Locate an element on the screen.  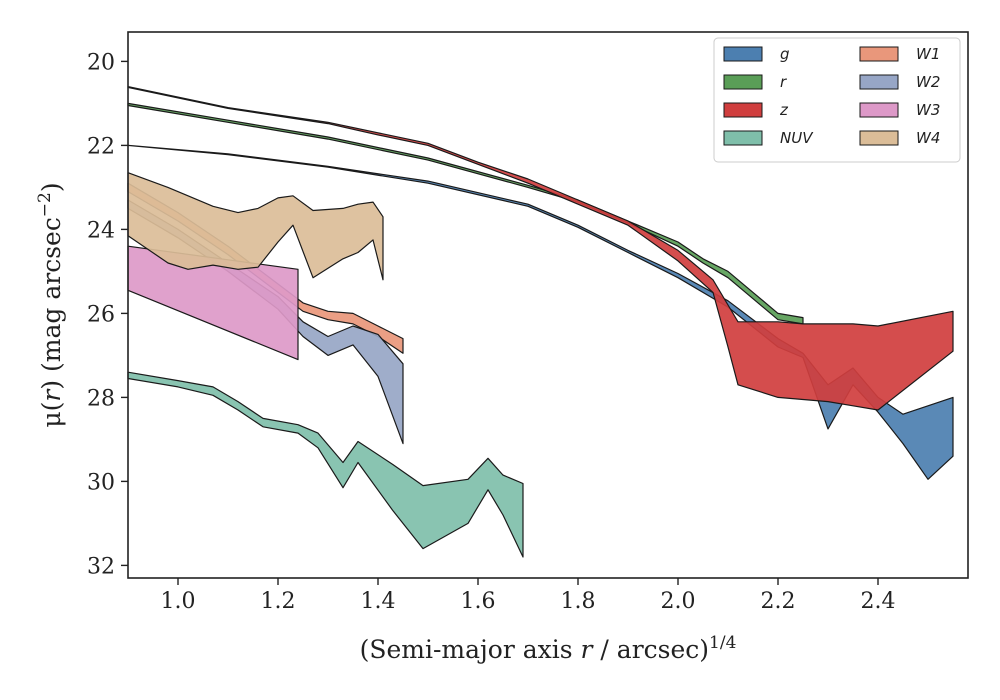
x-axis-label: (Semi-major axis r / arcsec)1/4 is located at coordinates (548, 648).